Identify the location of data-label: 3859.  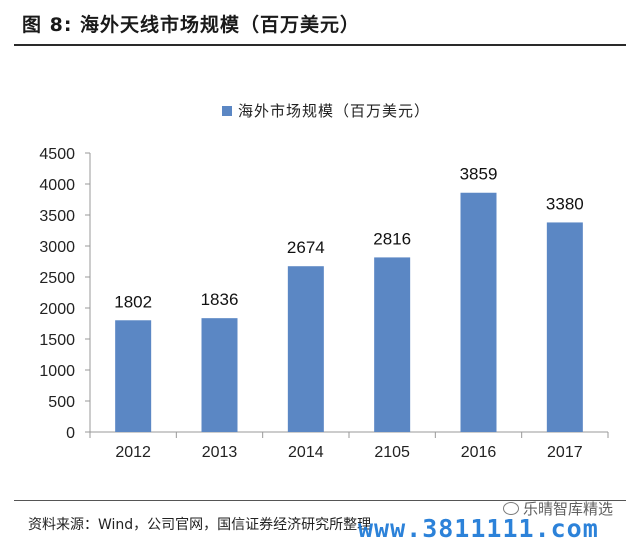
(479, 174).